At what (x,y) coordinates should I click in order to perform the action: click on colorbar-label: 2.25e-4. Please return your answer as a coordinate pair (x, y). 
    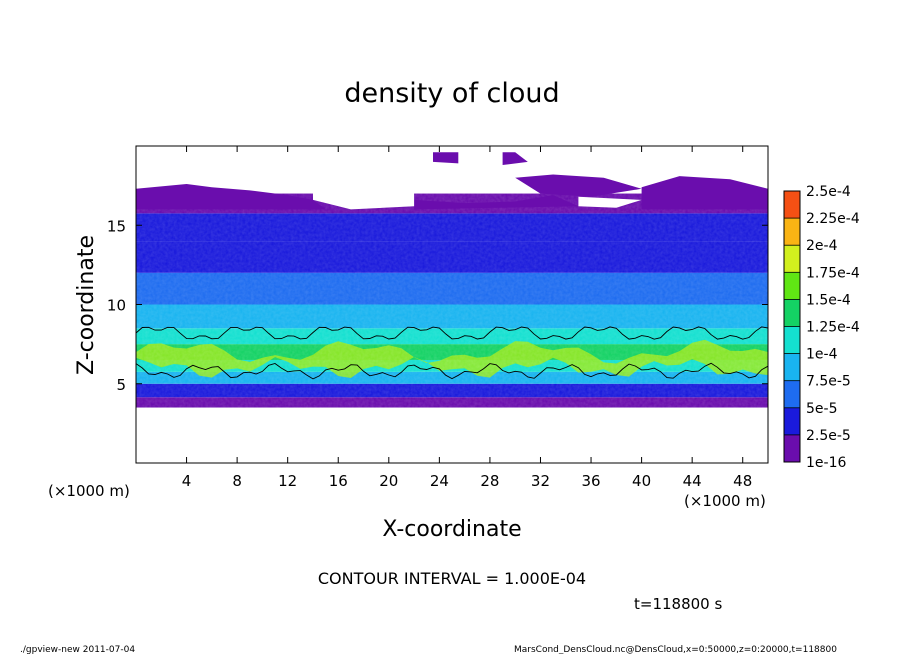
    Looking at the image, I should click on (833, 219).